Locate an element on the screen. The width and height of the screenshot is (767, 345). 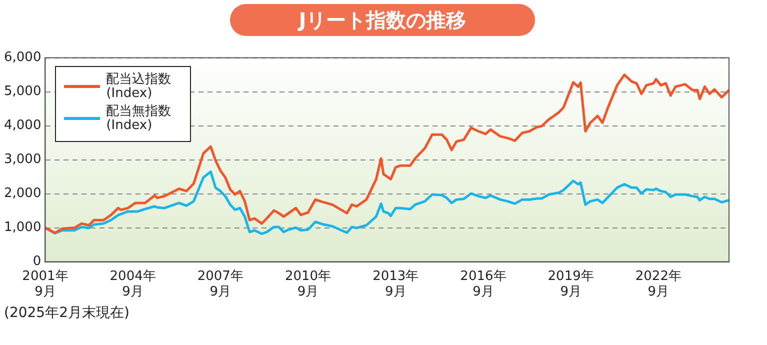
y-tick-label: 5,000 is located at coordinates (23, 92).